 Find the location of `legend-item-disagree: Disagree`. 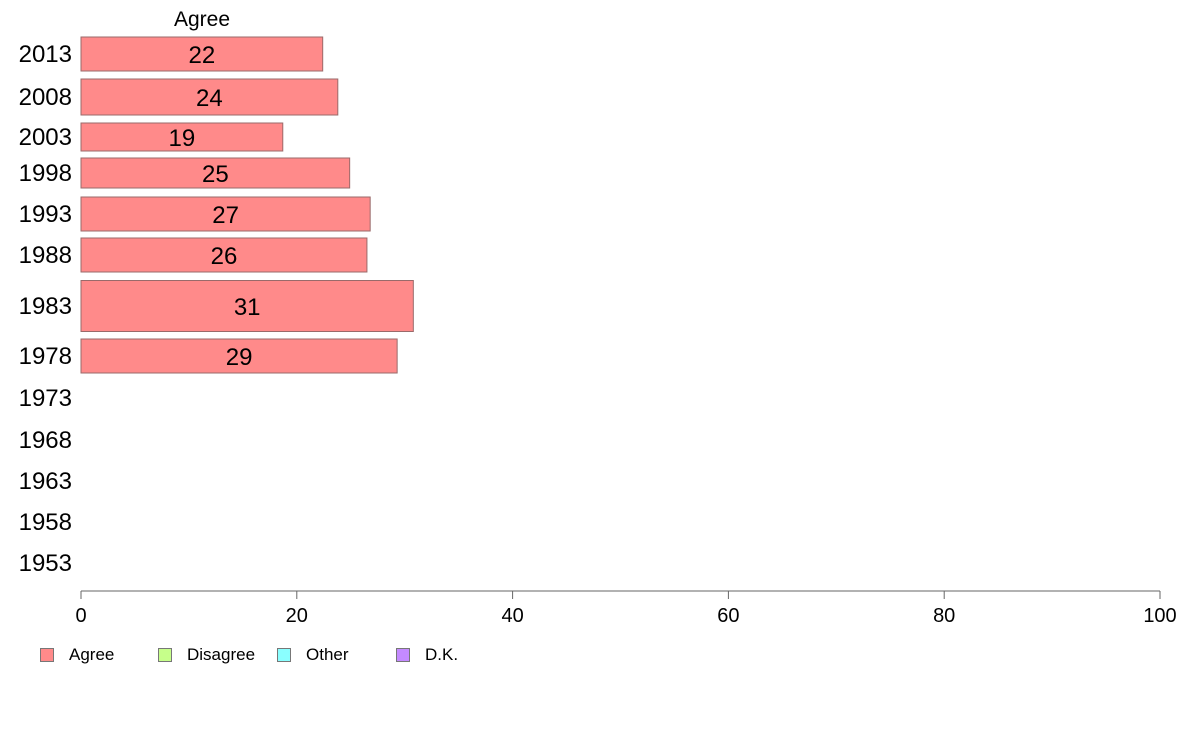

legend-item-disagree: Disagree is located at coordinates (206, 655).